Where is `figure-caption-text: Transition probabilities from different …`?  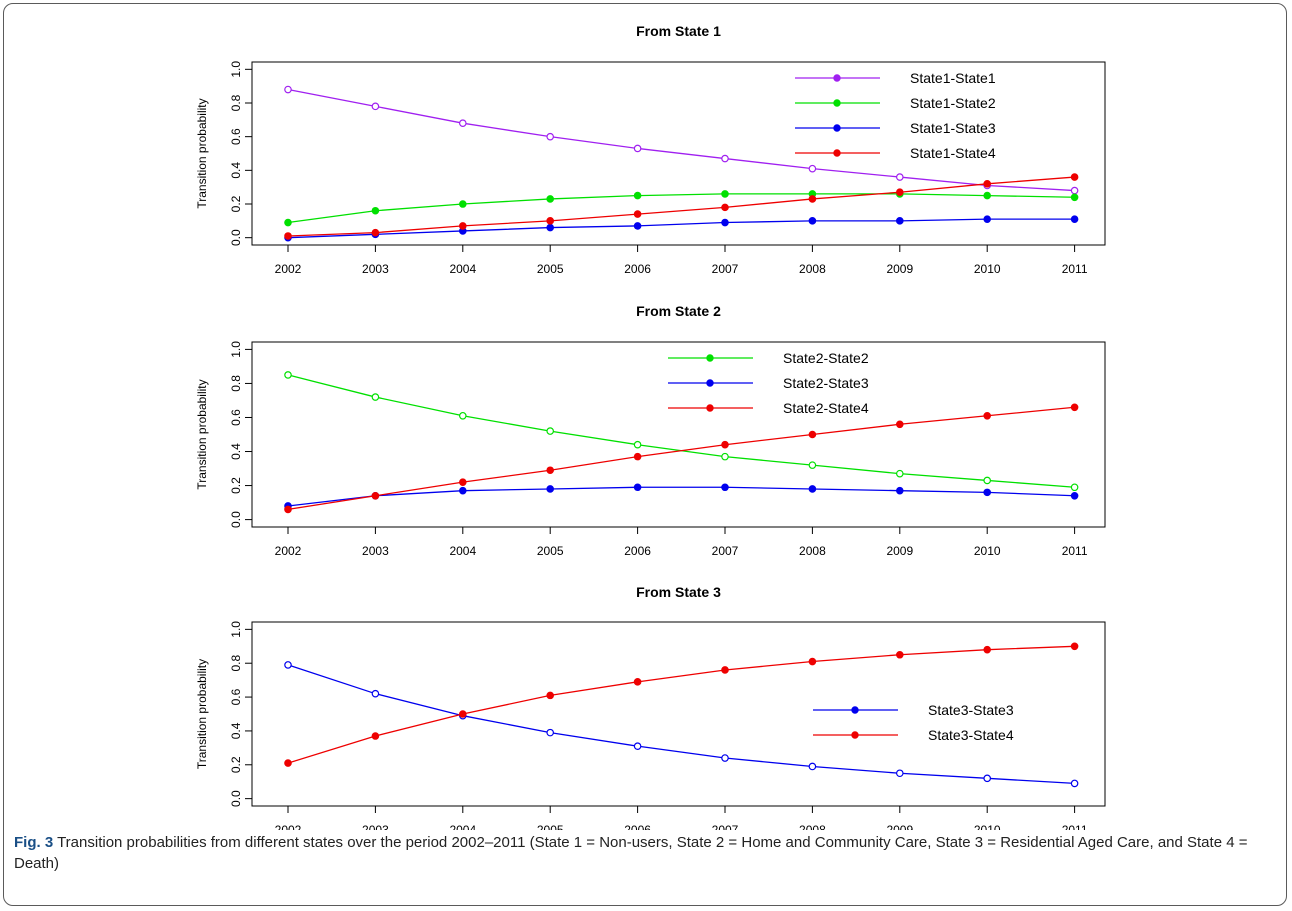 figure-caption-text: Transition probabilities from different … is located at coordinates (631, 853).